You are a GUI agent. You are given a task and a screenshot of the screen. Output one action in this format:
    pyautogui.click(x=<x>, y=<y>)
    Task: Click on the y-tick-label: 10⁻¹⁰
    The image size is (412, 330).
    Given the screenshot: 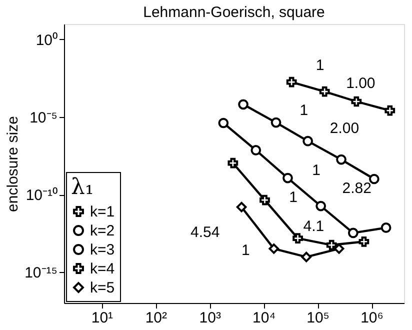 What is the action you would take?
    pyautogui.click(x=42, y=195)
    